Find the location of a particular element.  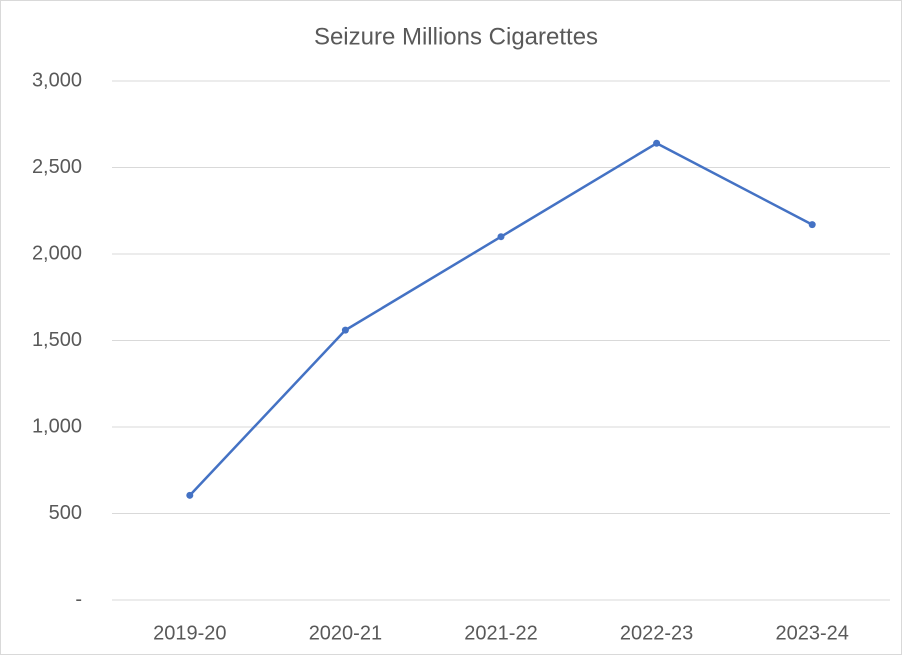

x-tick-label: 2023-24 is located at coordinates (811, 633).